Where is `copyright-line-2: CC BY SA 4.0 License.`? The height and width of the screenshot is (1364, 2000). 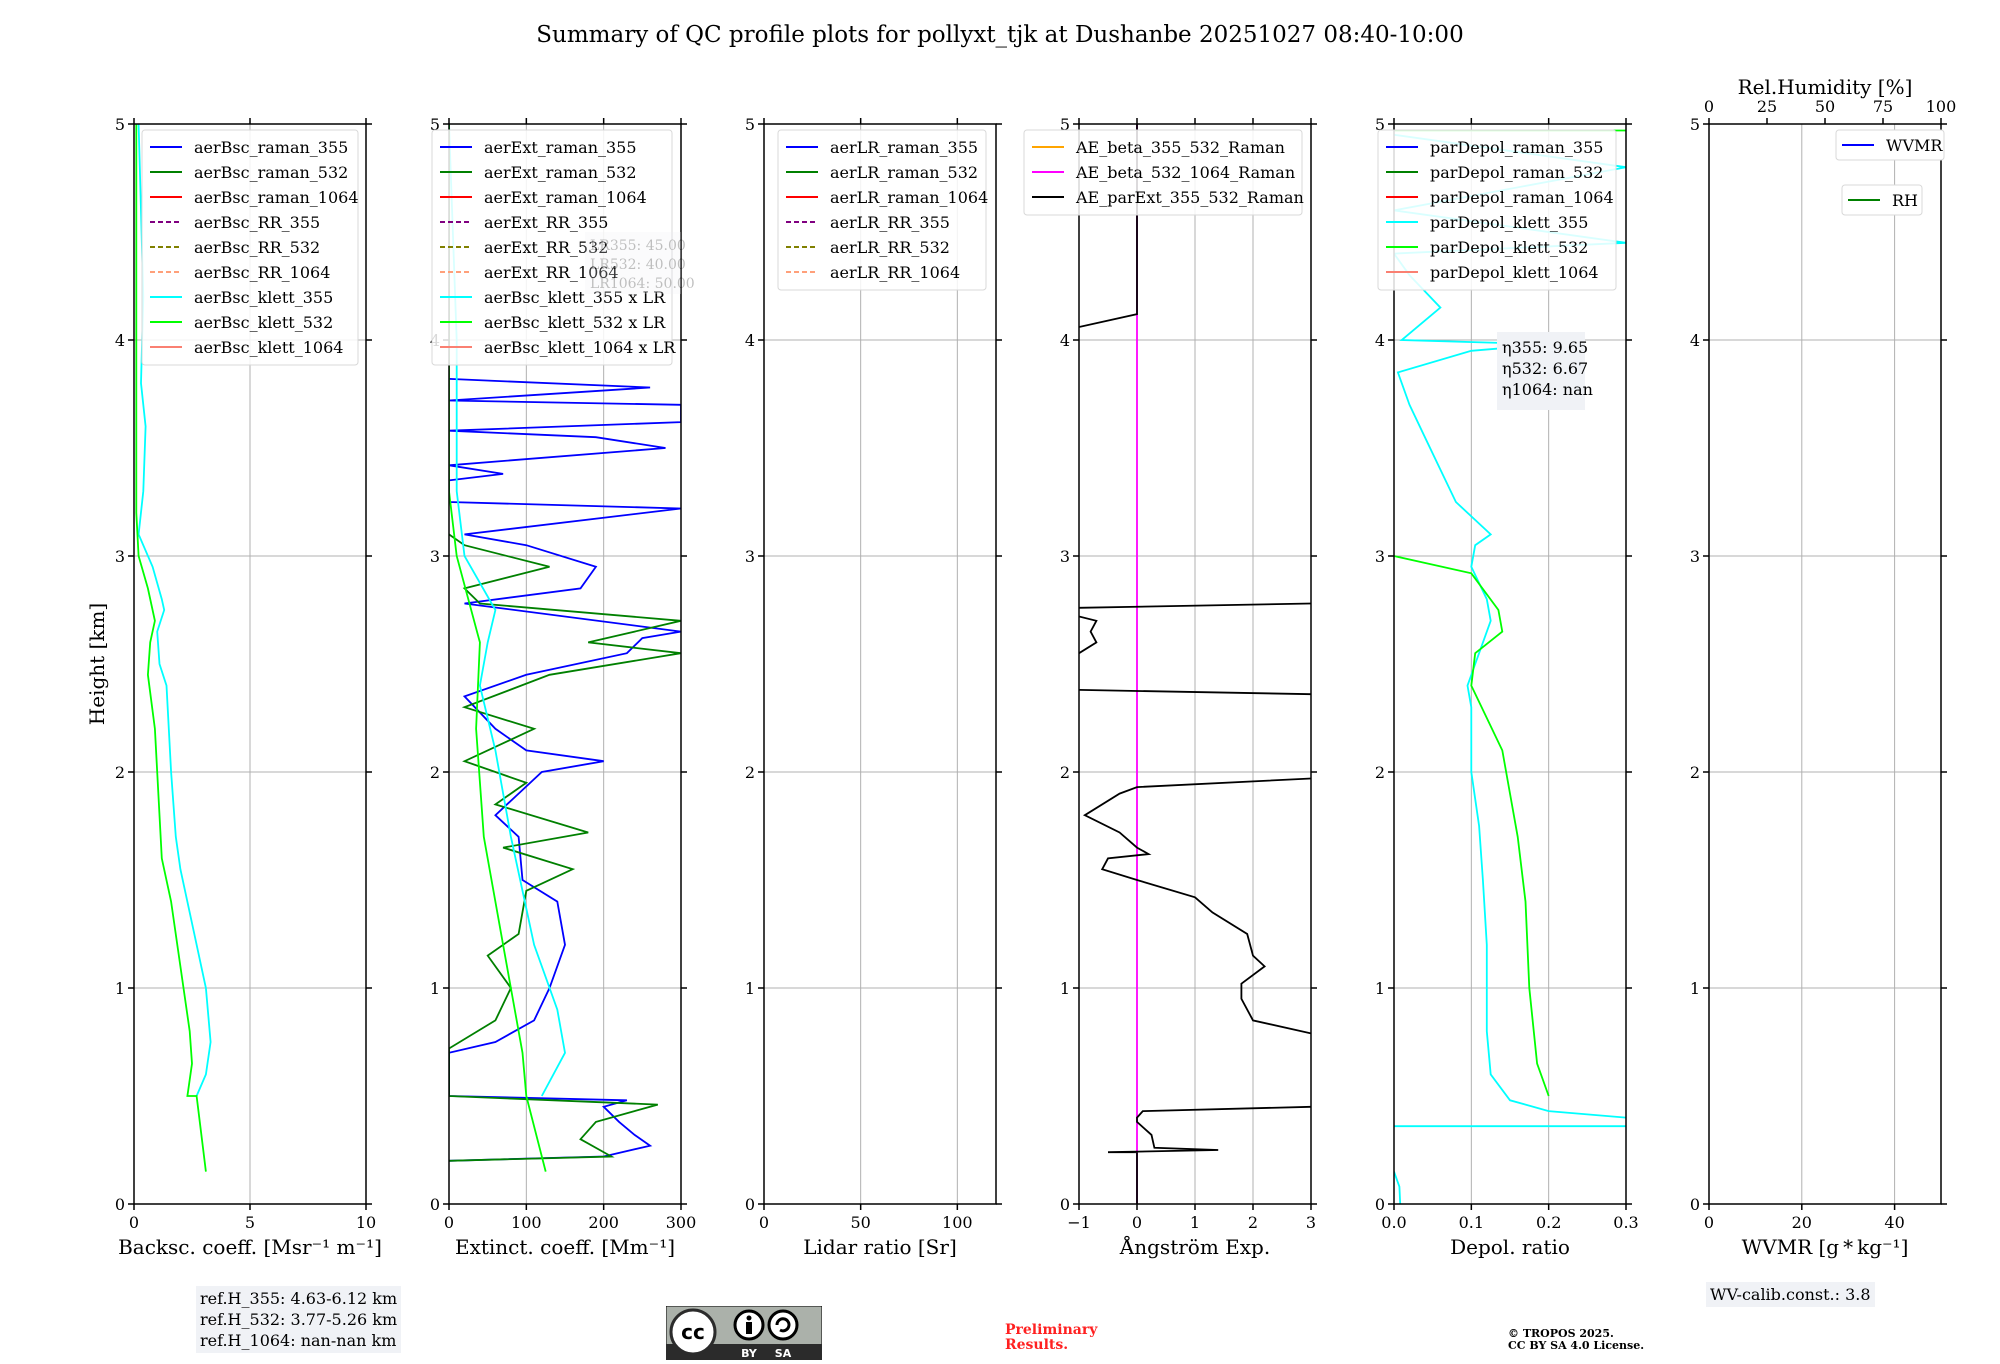
copyright-line-2: CC BY SA 4.0 License. is located at coordinates (1576, 1345).